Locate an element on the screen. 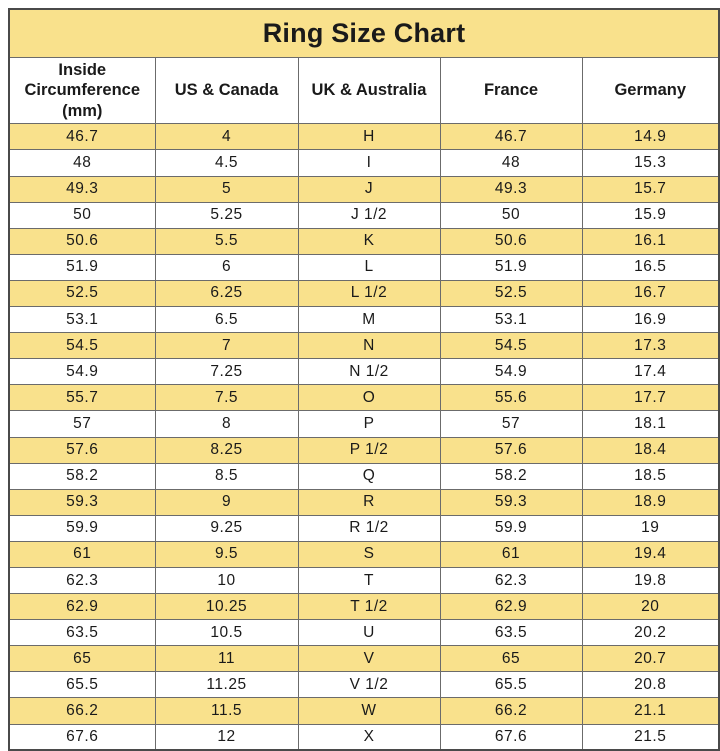  cell-us-canada: 5.25 is located at coordinates (226, 215).